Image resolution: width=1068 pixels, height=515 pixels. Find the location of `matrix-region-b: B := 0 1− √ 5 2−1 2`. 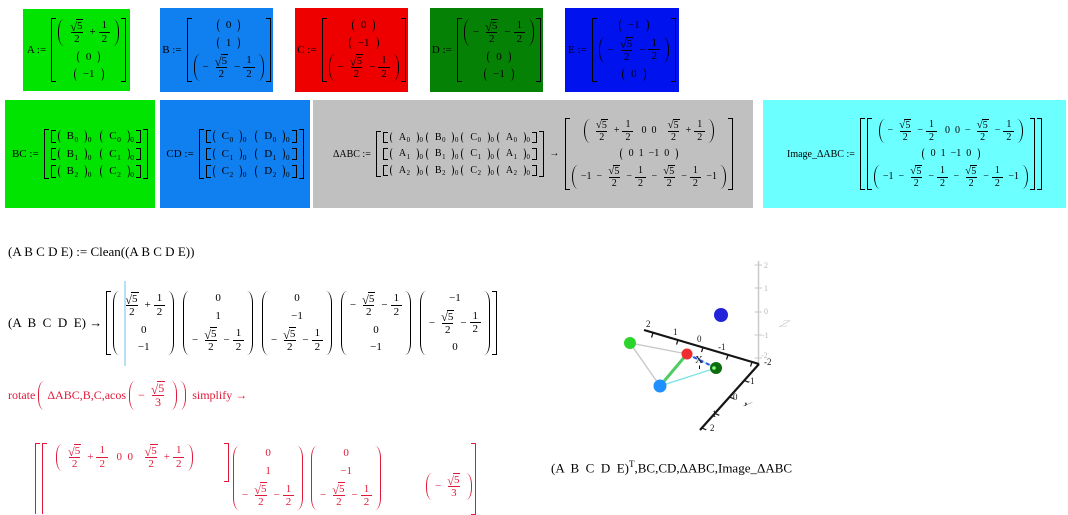

matrix-region-b: B := 0 1− √ 5 2−1 2 is located at coordinates (216, 50).